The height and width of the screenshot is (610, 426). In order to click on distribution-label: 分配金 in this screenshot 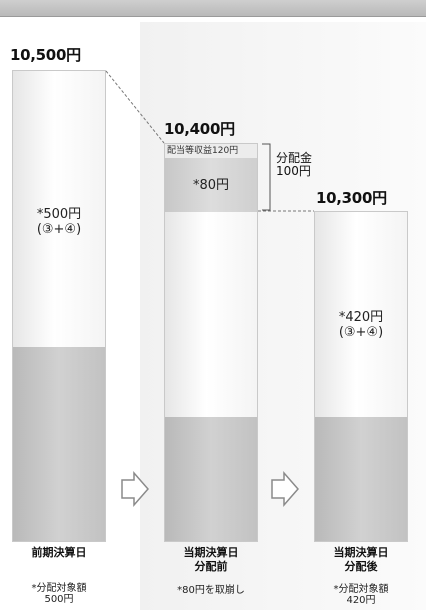, I will do `click(294, 158)`.